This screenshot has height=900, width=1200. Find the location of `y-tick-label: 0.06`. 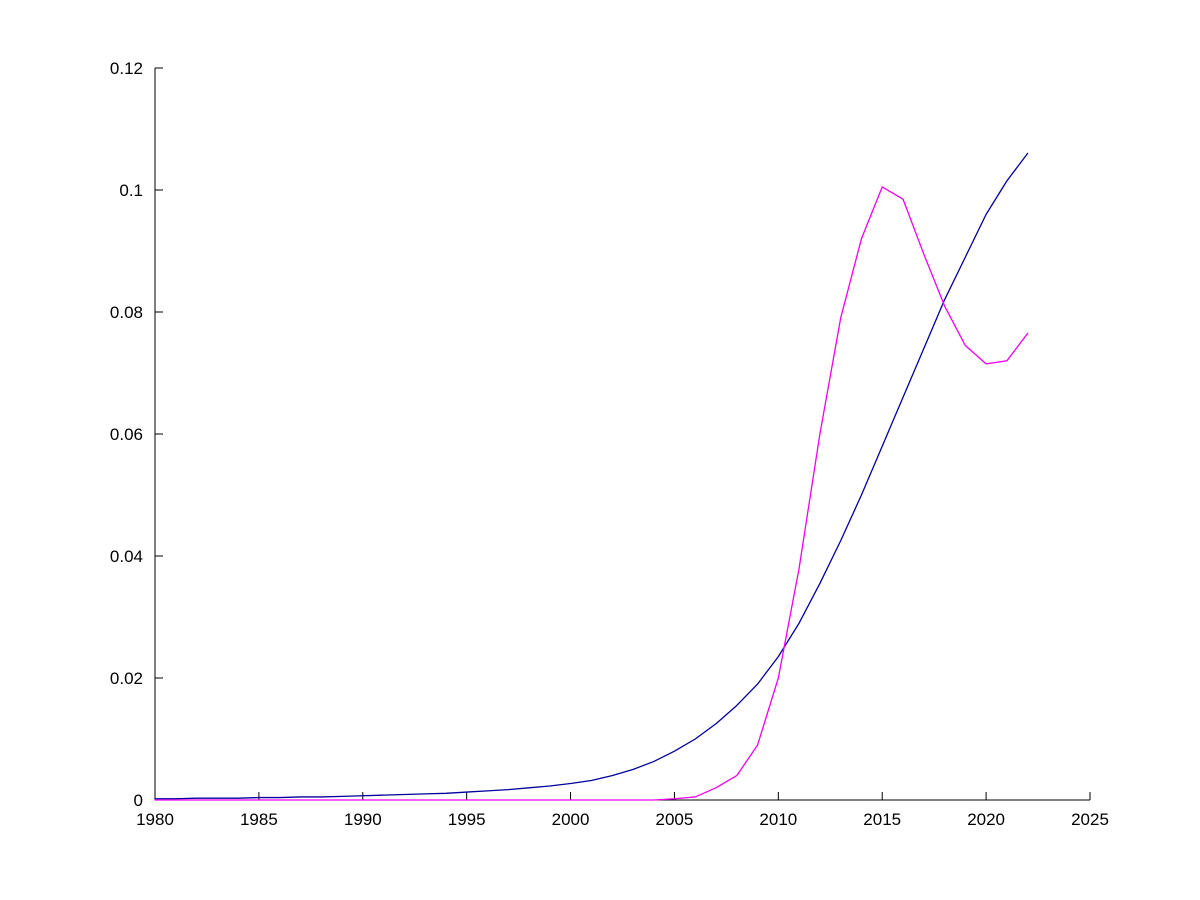

y-tick-label: 0.06 is located at coordinates (126, 434).